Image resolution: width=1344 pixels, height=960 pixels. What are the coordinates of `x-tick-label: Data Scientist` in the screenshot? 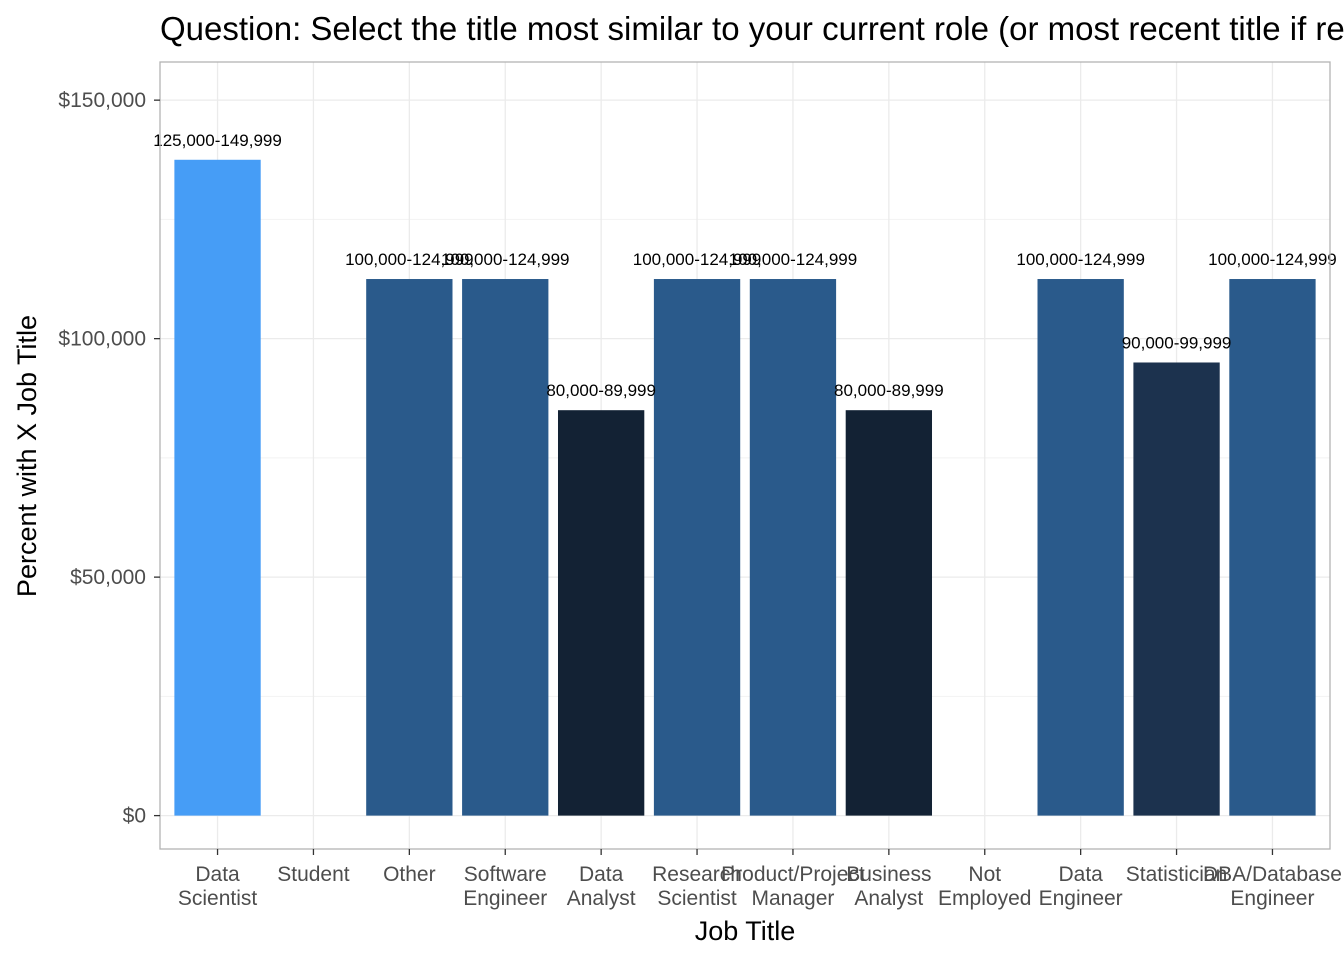 It's located at (218, 886).